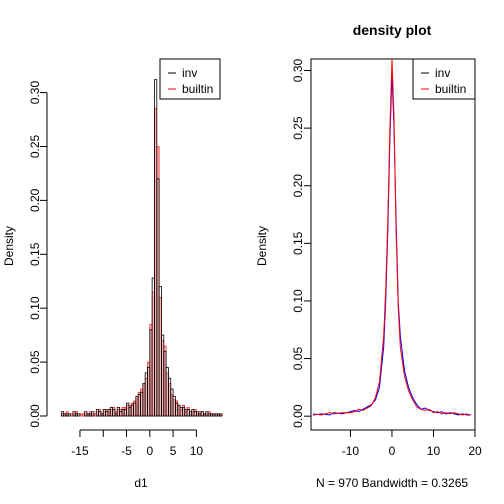  What do you see at coordinates (80, 451) in the screenshot?
I see `x-tick-label: -15` at bounding box center [80, 451].